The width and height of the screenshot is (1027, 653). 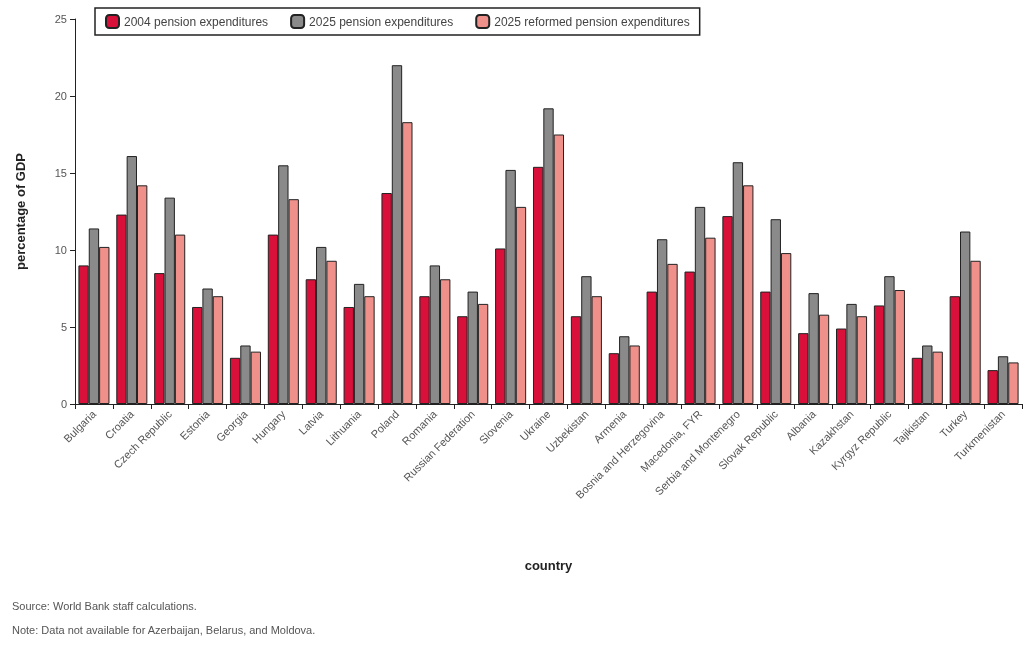 I want to click on y-tick-label: 5, so click(x=63, y=327).